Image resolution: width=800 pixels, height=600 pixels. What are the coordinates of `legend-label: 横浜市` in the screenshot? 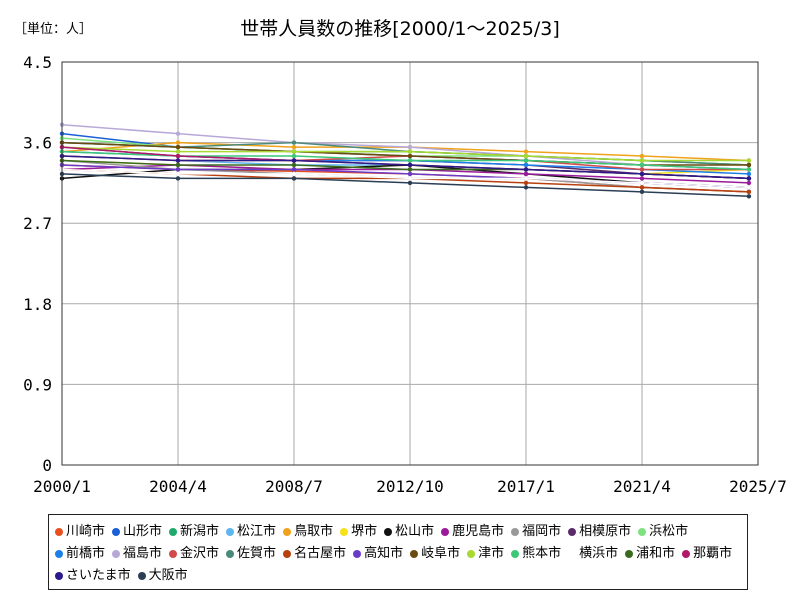 It's located at (599, 553).